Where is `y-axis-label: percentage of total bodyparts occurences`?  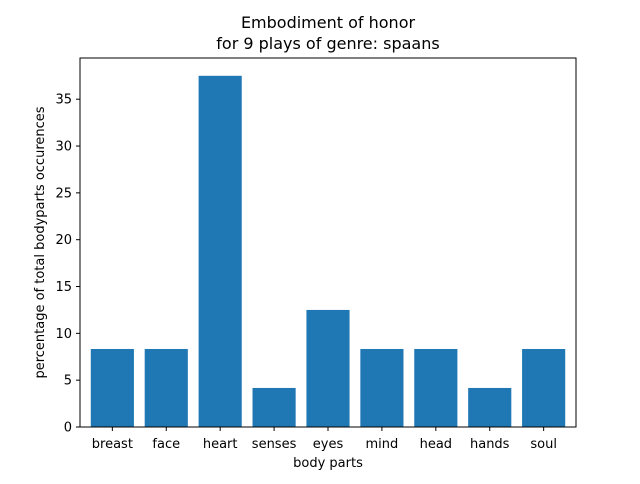
y-axis-label: percentage of total bodyparts occurences is located at coordinates (40, 242).